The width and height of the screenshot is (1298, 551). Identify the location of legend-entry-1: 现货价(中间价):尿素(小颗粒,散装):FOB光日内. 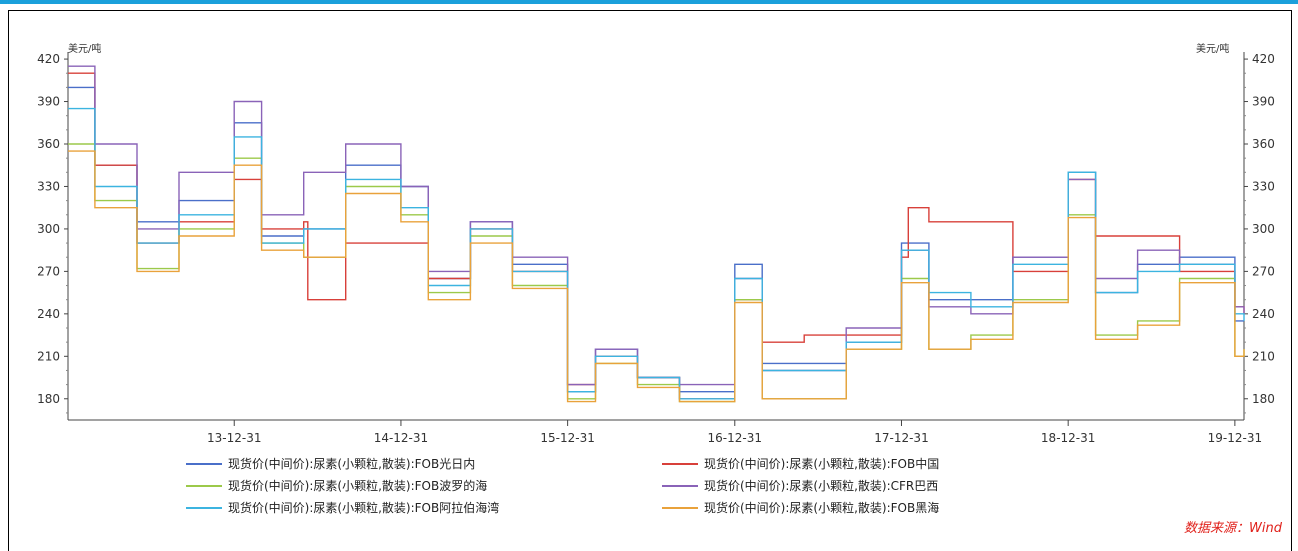
(330, 463).